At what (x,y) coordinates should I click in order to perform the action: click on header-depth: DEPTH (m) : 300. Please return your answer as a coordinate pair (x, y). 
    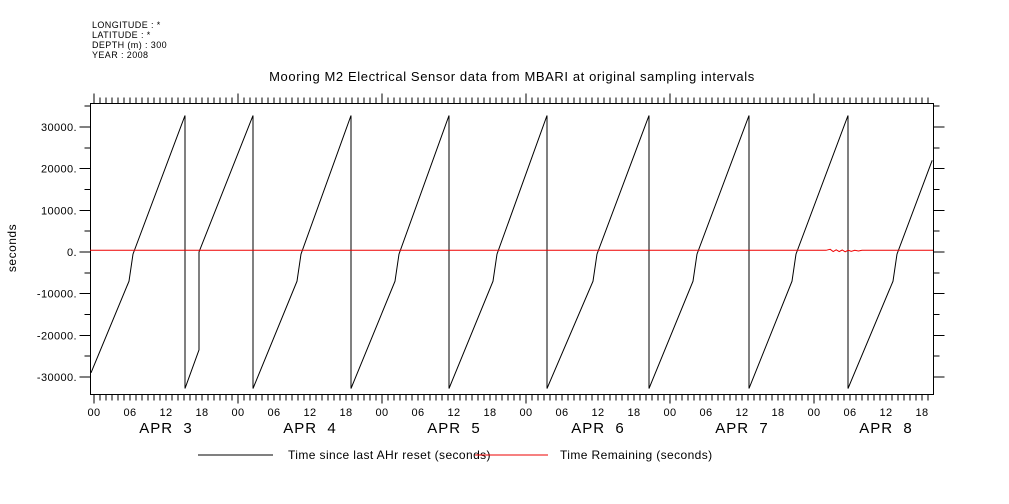
    Looking at the image, I should click on (129, 45).